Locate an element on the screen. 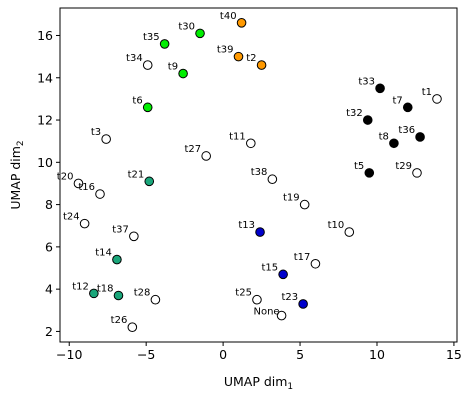 Image resolution: width=466 pixels, height=401 pixels. point-label-t16: t16 is located at coordinates (86, 187).